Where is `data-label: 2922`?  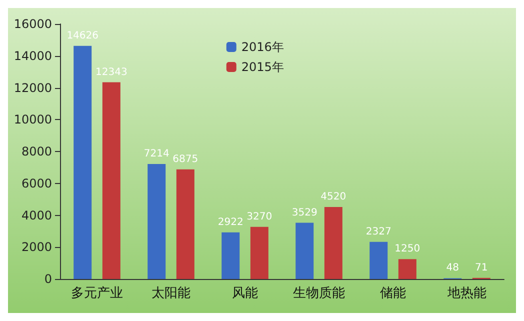 data-label: 2922 is located at coordinates (231, 222).